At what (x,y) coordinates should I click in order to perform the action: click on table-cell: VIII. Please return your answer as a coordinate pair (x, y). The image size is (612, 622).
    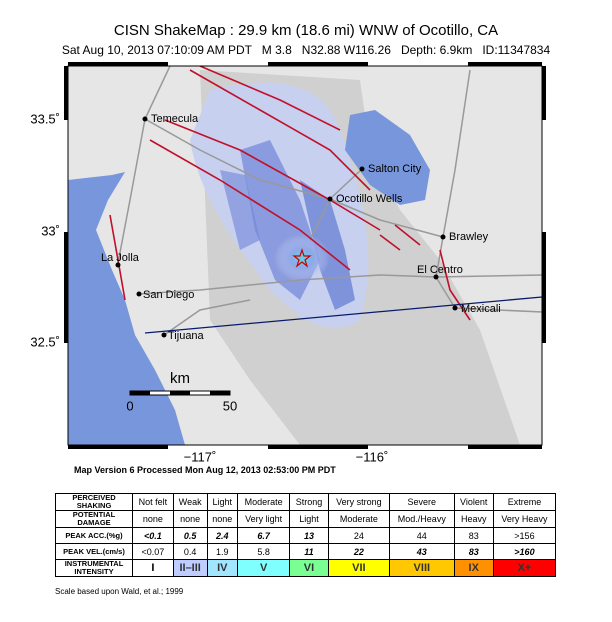
    Looking at the image, I should click on (422, 568).